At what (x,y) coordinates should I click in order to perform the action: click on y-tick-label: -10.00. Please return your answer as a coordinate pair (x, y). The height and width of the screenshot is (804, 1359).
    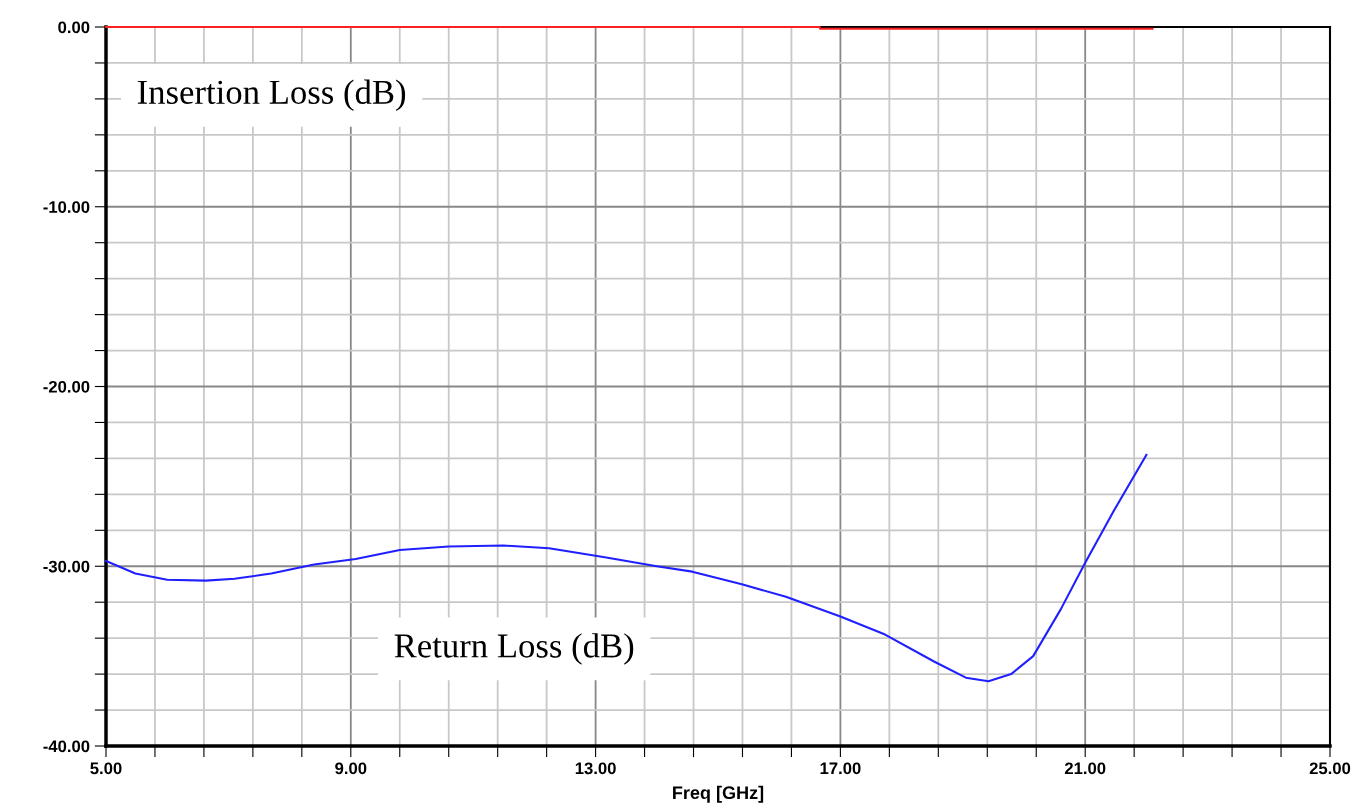
    Looking at the image, I should click on (66, 207).